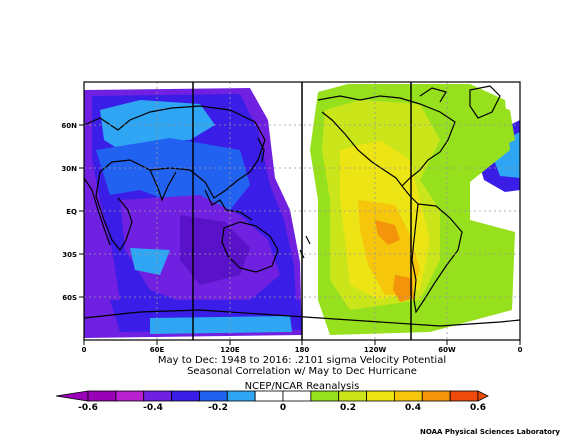  What do you see at coordinates (153, 408) in the screenshot?
I see `colorbar-label: -0.4` at bounding box center [153, 408].